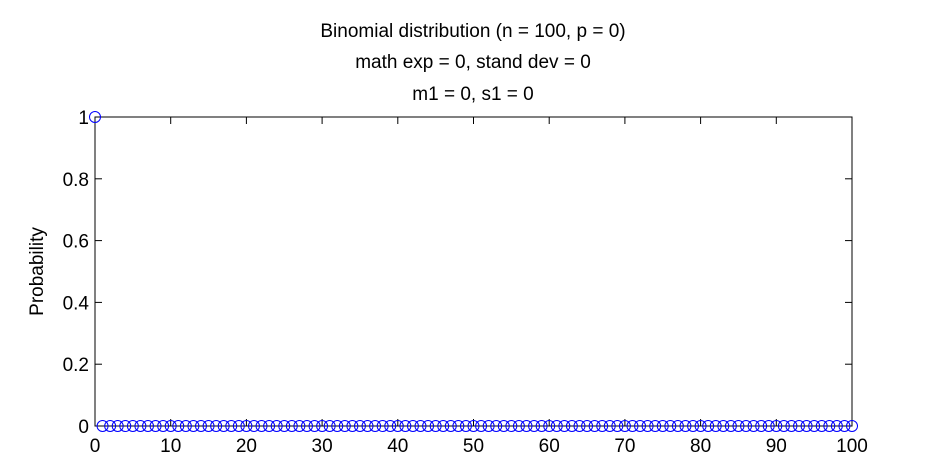 The width and height of the screenshot is (946, 473). What do you see at coordinates (83, 427) in the screenshot?
I see `y-tick-label: 0` at bounding box center [83, 427].